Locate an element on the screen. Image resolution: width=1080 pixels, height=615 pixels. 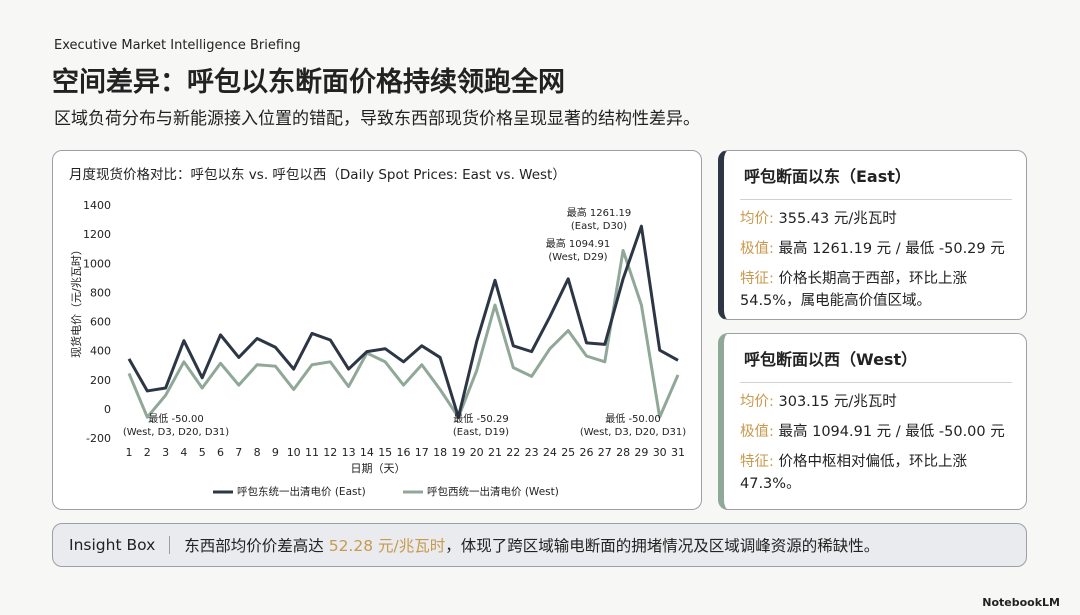
x-tick-label: 24 is located at coordinates (550, 452).